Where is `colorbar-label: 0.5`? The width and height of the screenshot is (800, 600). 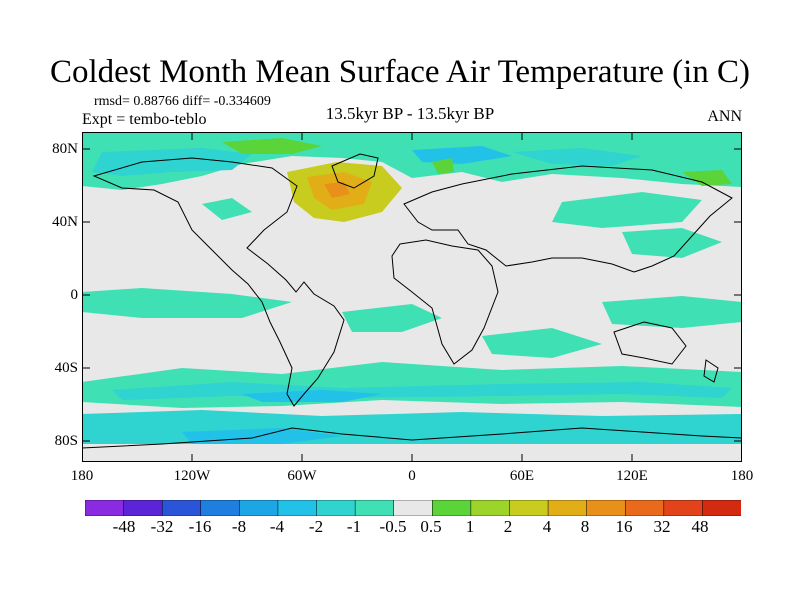
colorbar-label: 0.5 is located at coordinates (431, 526).